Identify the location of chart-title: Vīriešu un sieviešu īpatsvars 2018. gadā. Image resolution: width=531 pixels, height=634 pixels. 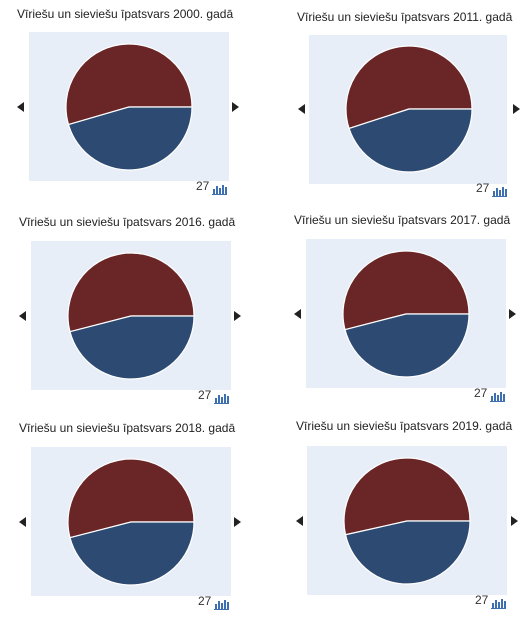
(127, 428).